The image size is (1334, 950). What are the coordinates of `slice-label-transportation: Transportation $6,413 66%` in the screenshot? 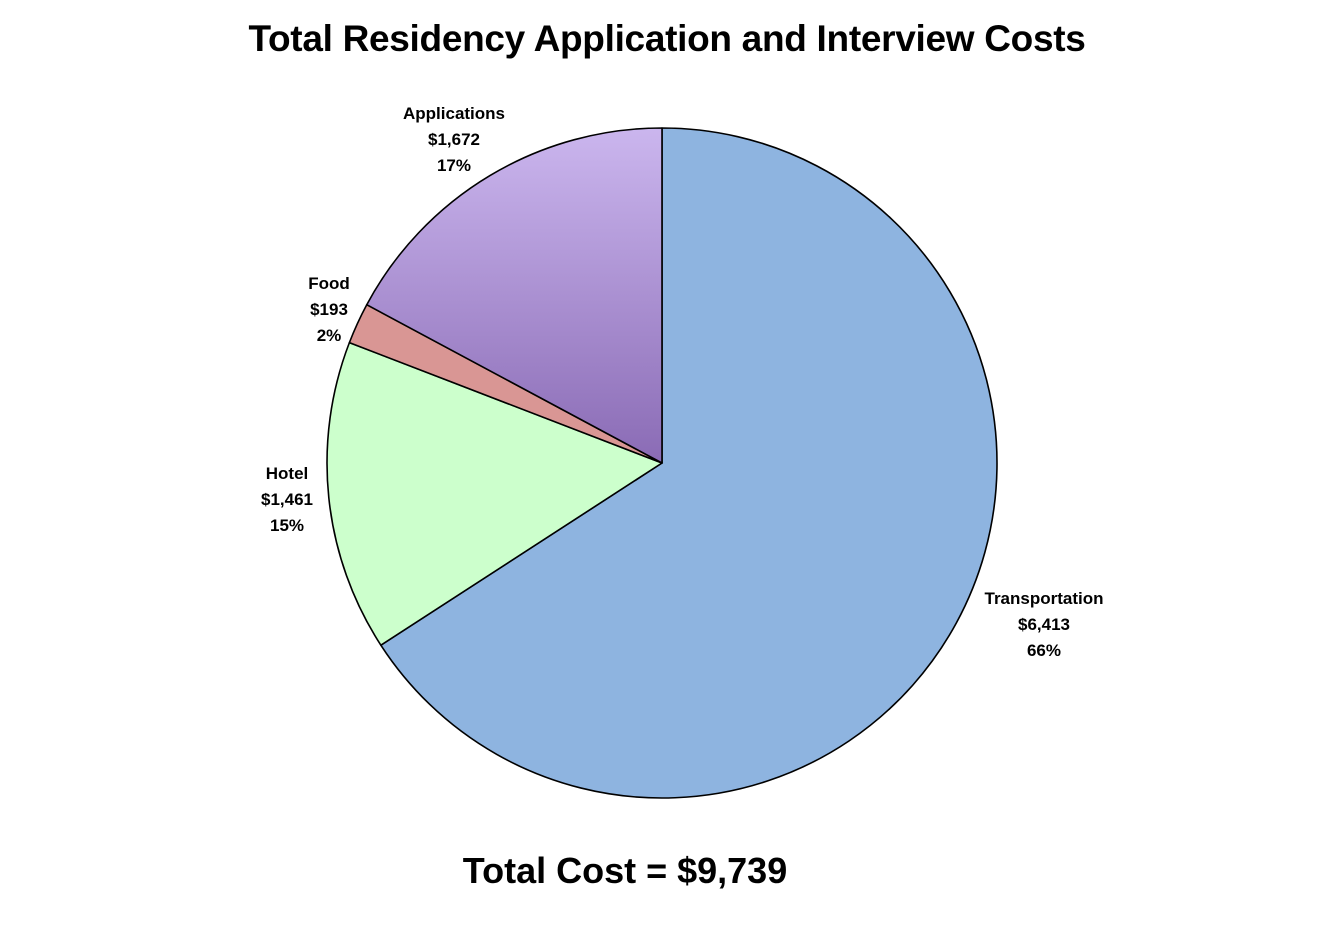 It's located at (1043, 625).